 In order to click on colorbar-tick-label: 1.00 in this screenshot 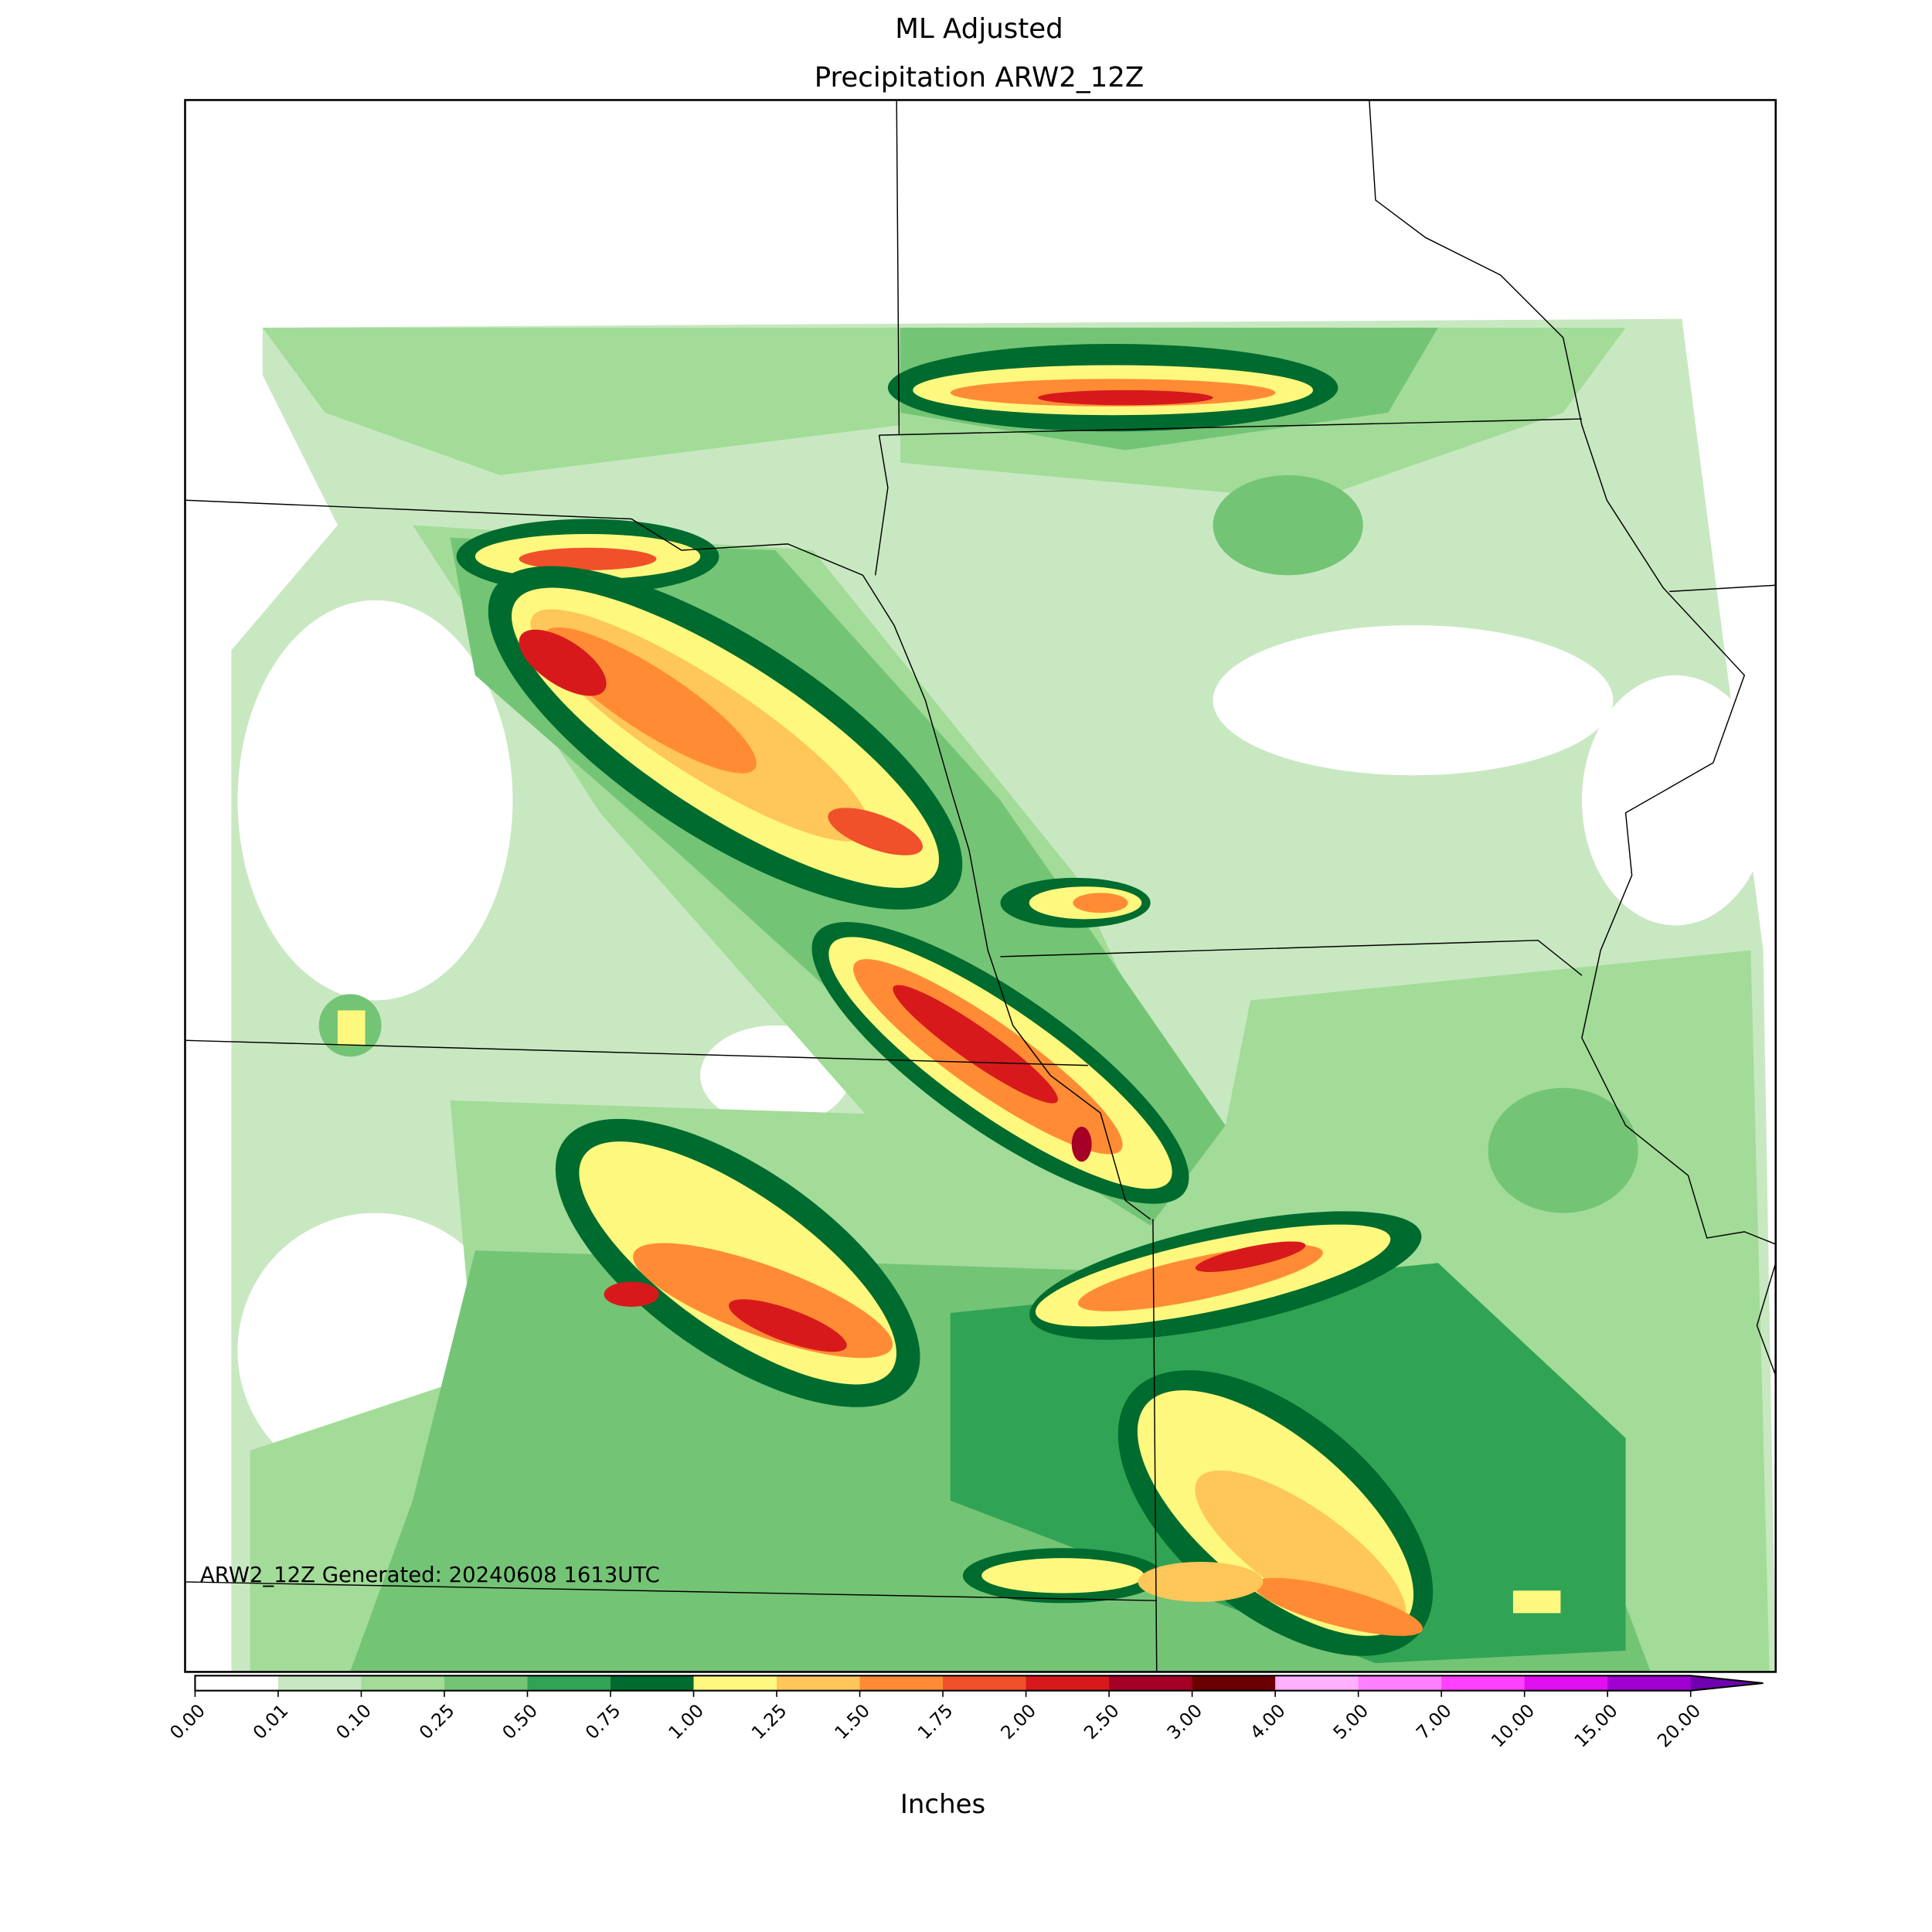, I will do `click(686, 1721)`.